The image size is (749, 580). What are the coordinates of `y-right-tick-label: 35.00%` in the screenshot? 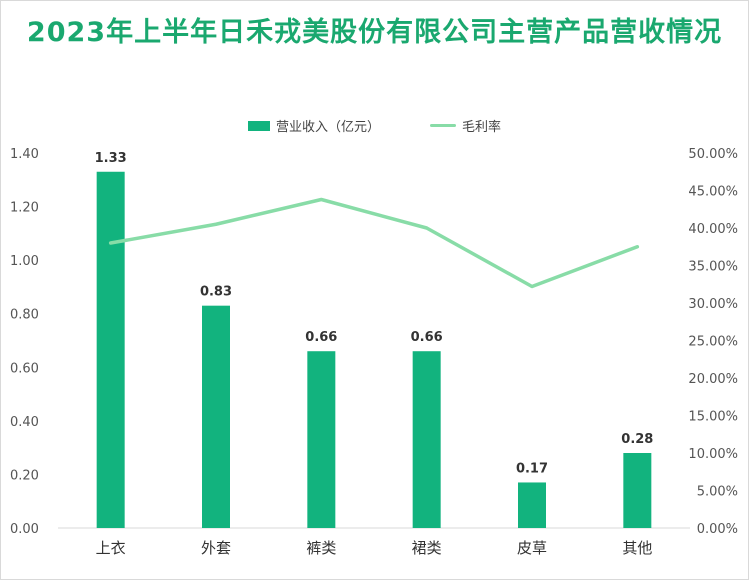 It's located at (713, 267).